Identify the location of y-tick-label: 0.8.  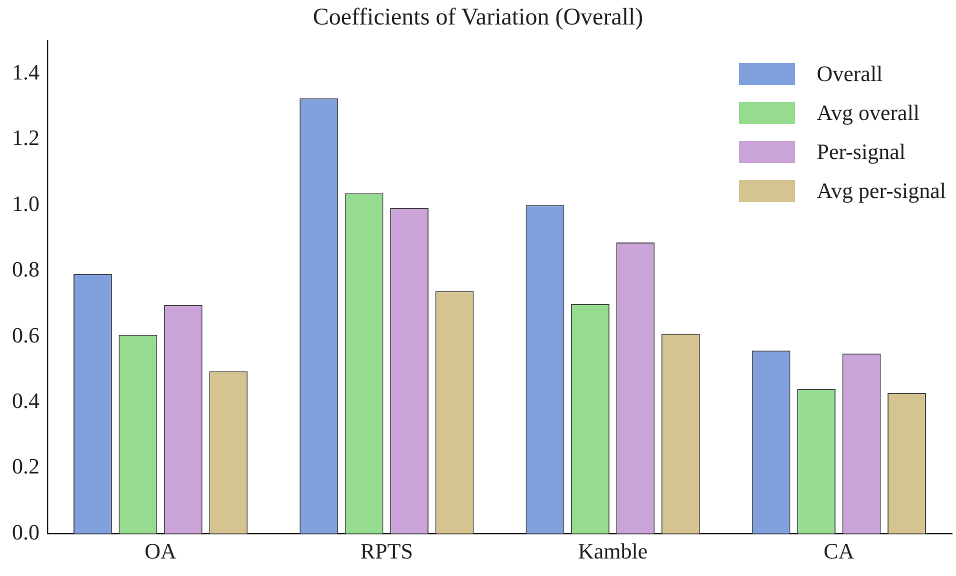
(26, 269).